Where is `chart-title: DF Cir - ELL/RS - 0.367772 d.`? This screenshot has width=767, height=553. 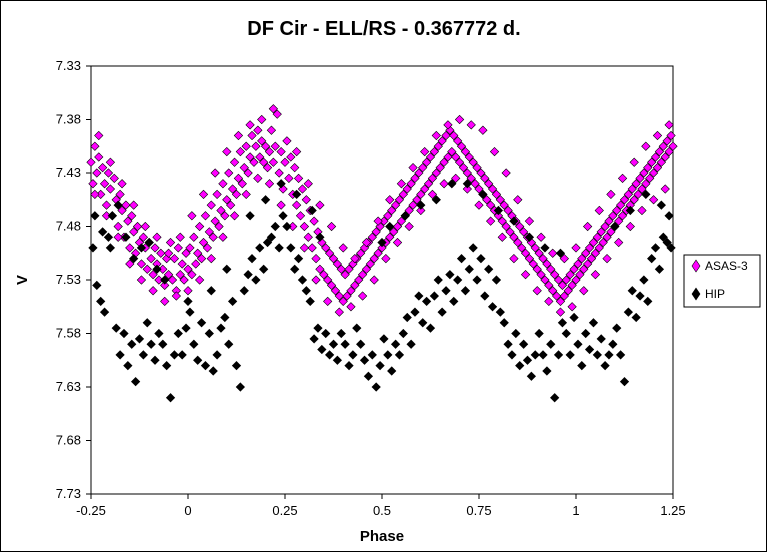
chart-title: DF Cir - ELL/RS - 0.367772 d. is located at coordinates (383, 29).